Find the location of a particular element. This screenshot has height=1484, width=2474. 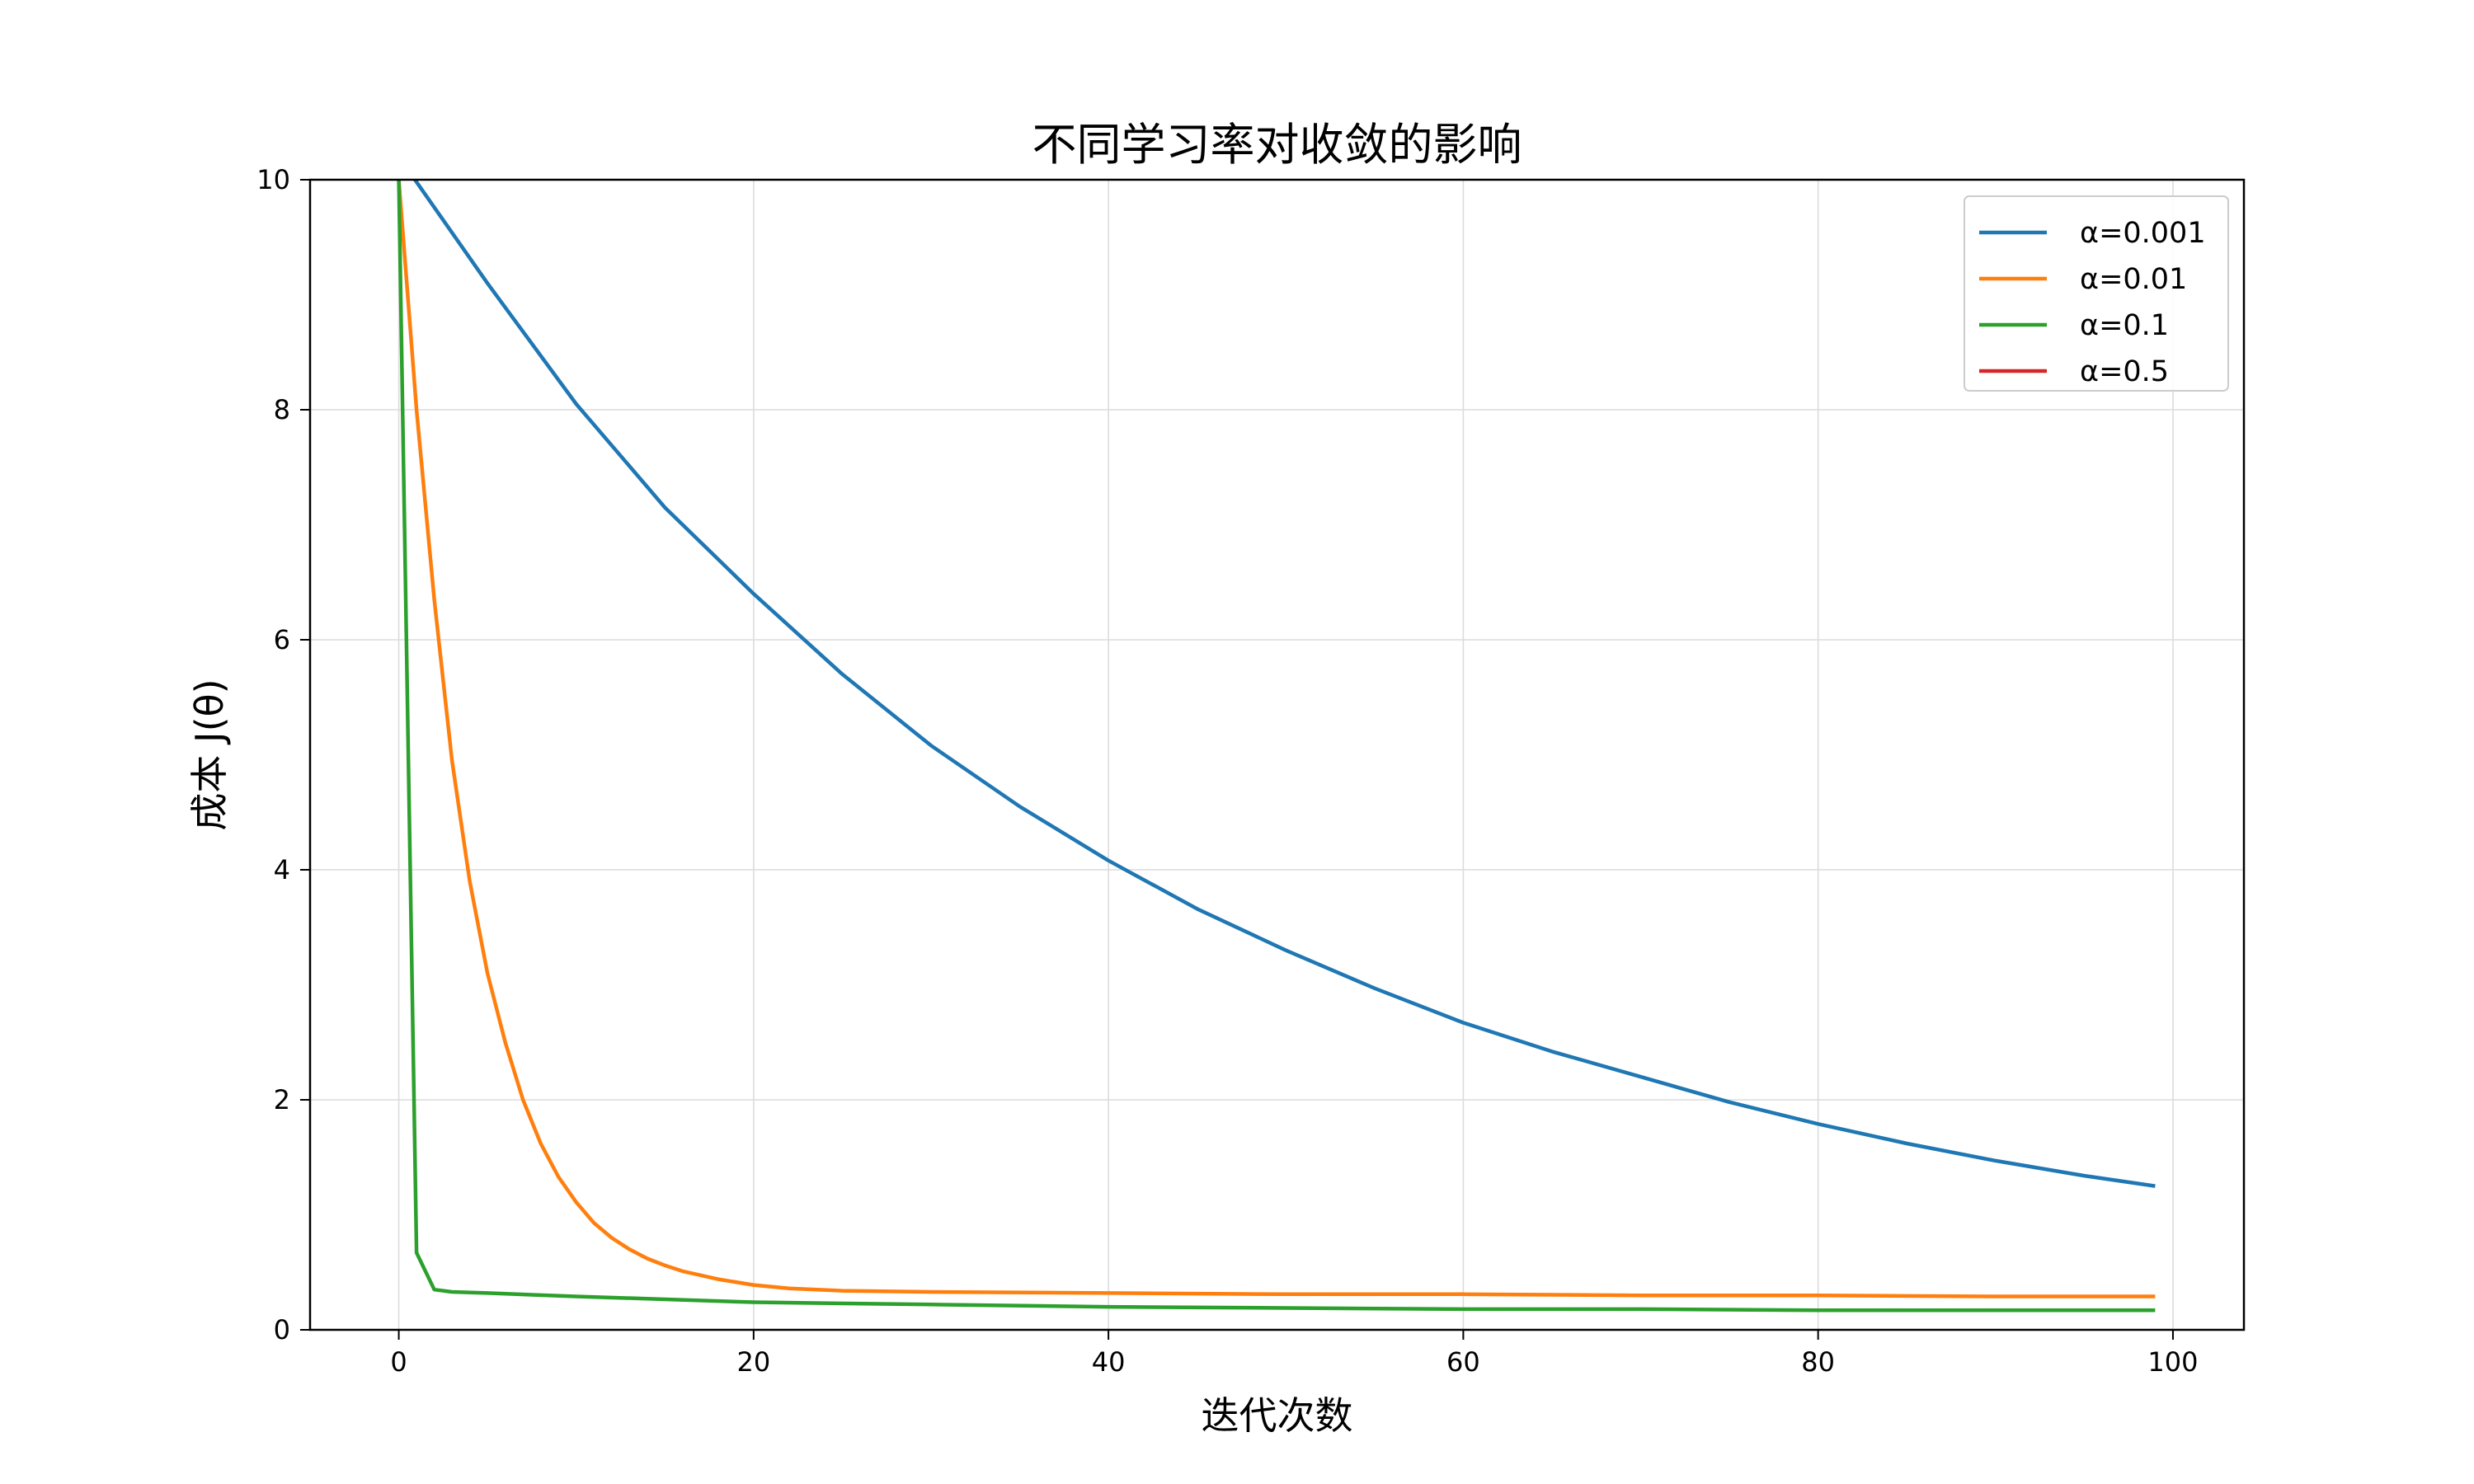

x-axis-title: 迭代次数 is located at coordinates (1277, 1415).